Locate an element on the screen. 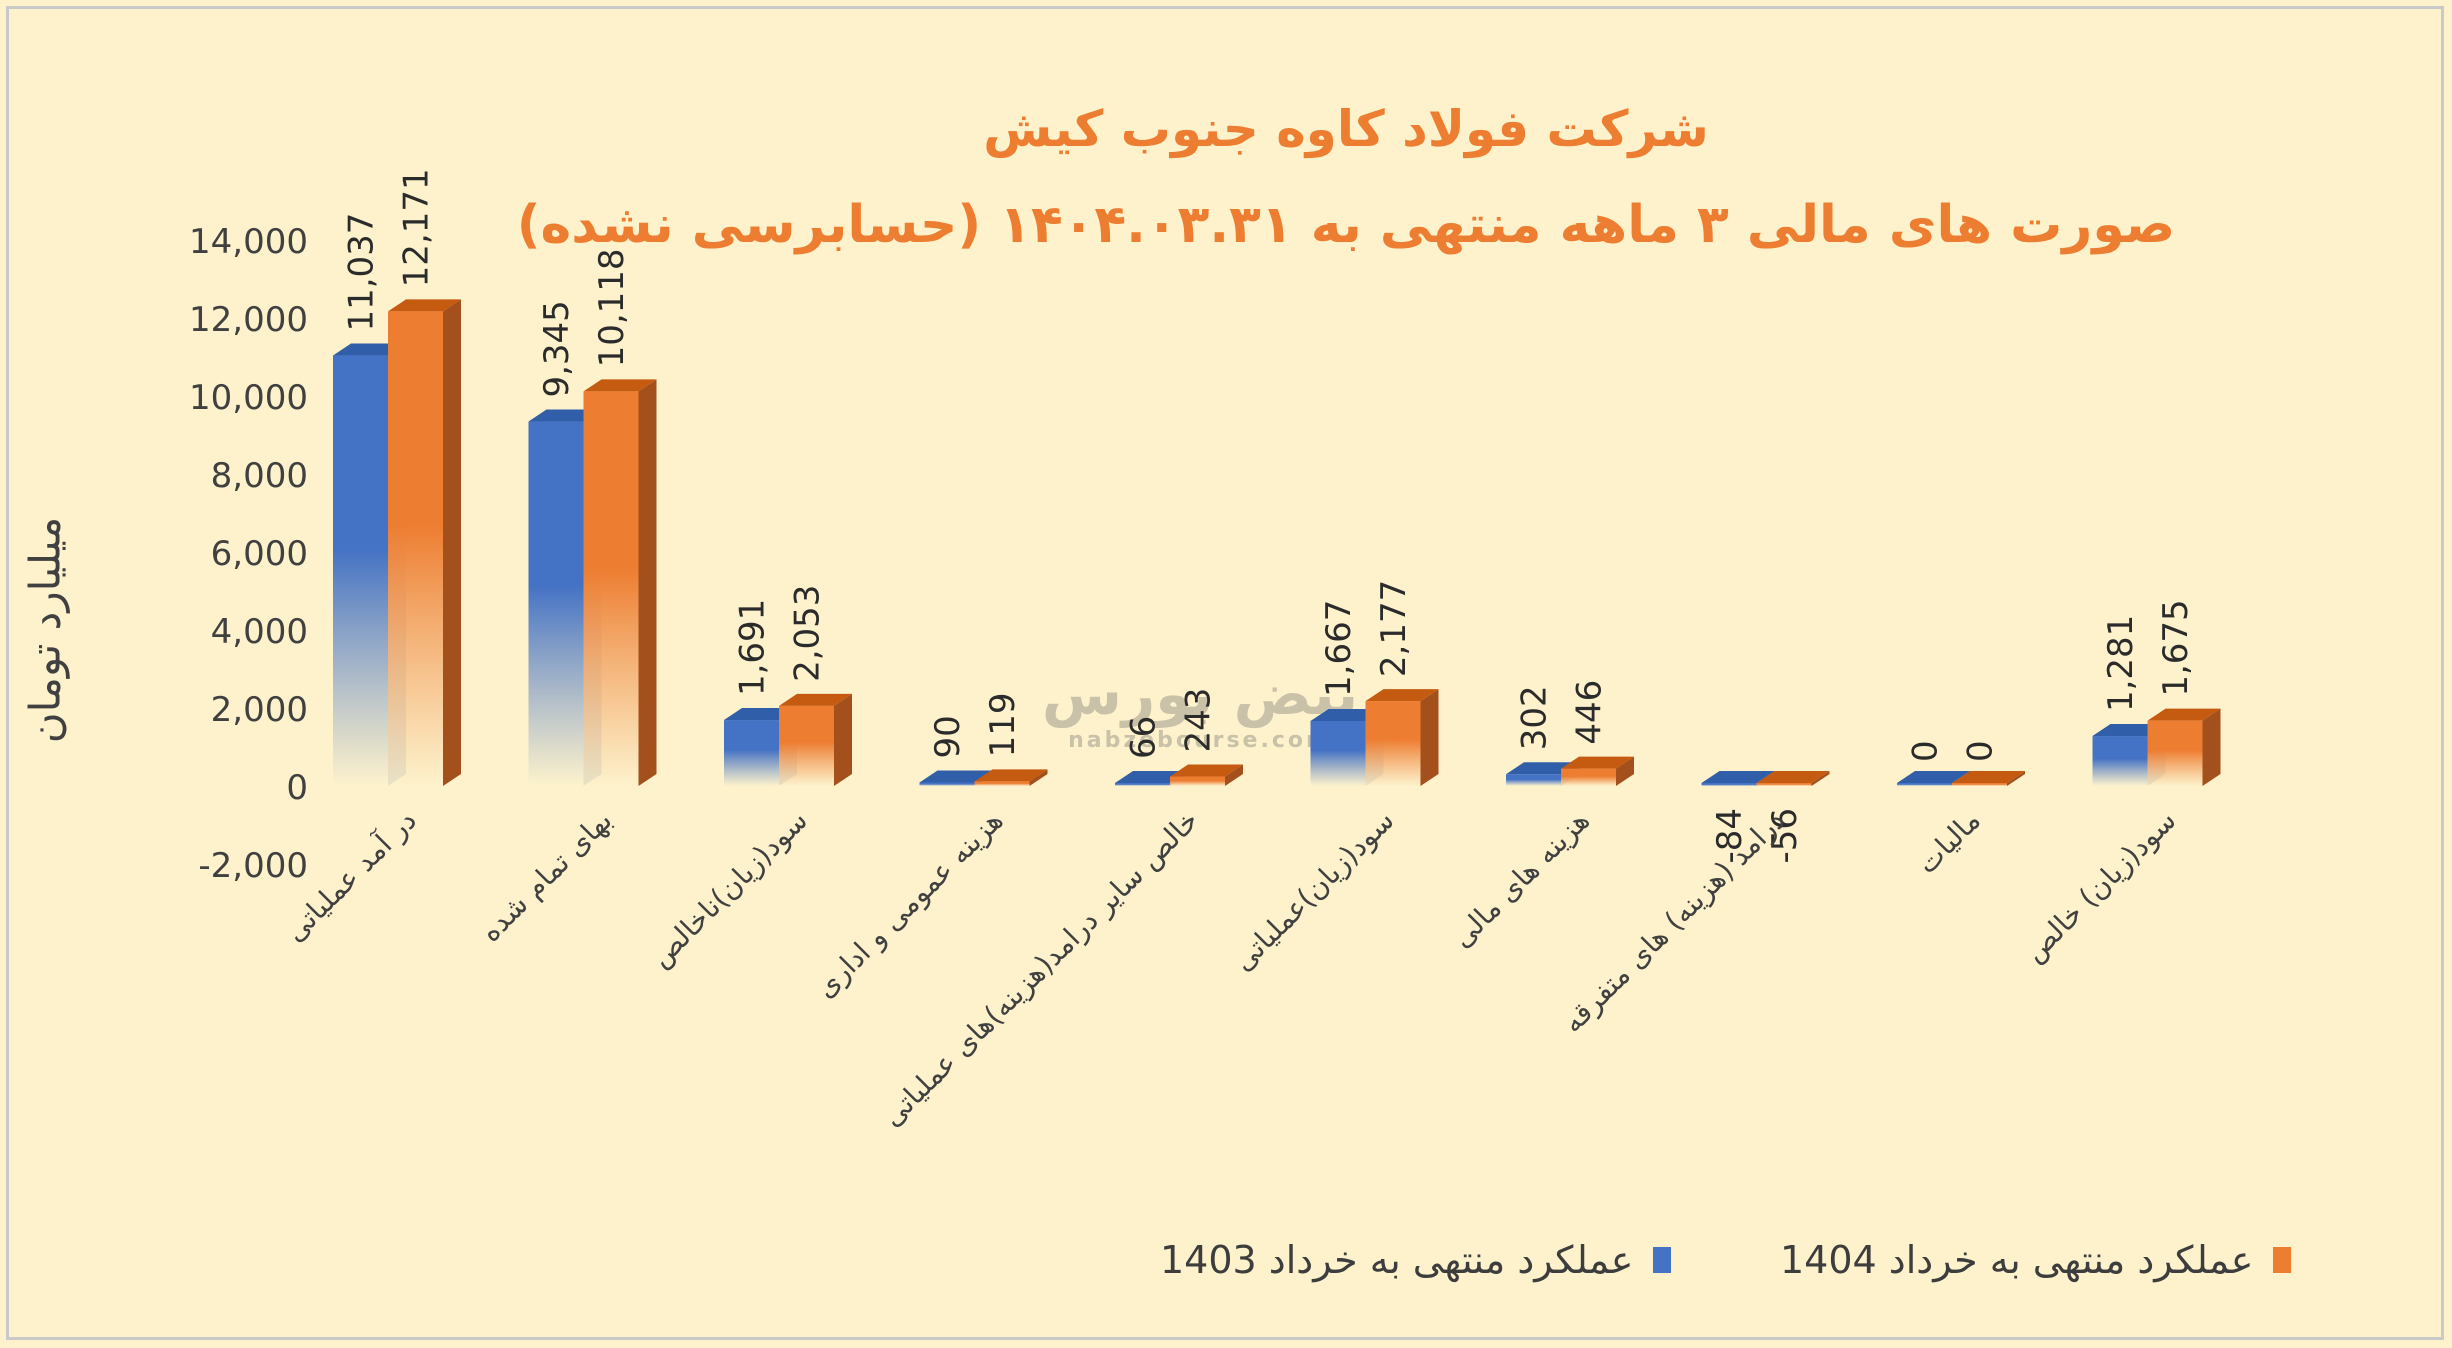 The image size is (2452, 1348). data-label: -56 is located at coordinates (1785, 836).